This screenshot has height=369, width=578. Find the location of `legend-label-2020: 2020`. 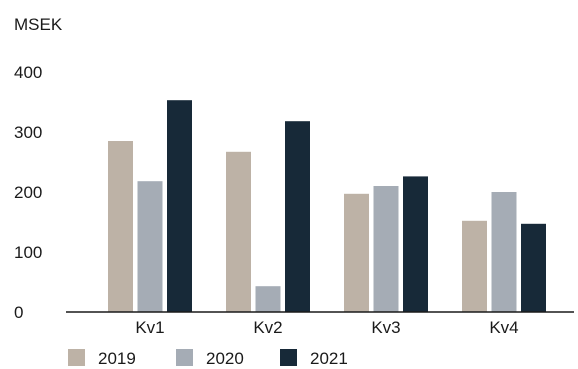

legend-label-2020: 2020 is located at coordinates (225, 358).